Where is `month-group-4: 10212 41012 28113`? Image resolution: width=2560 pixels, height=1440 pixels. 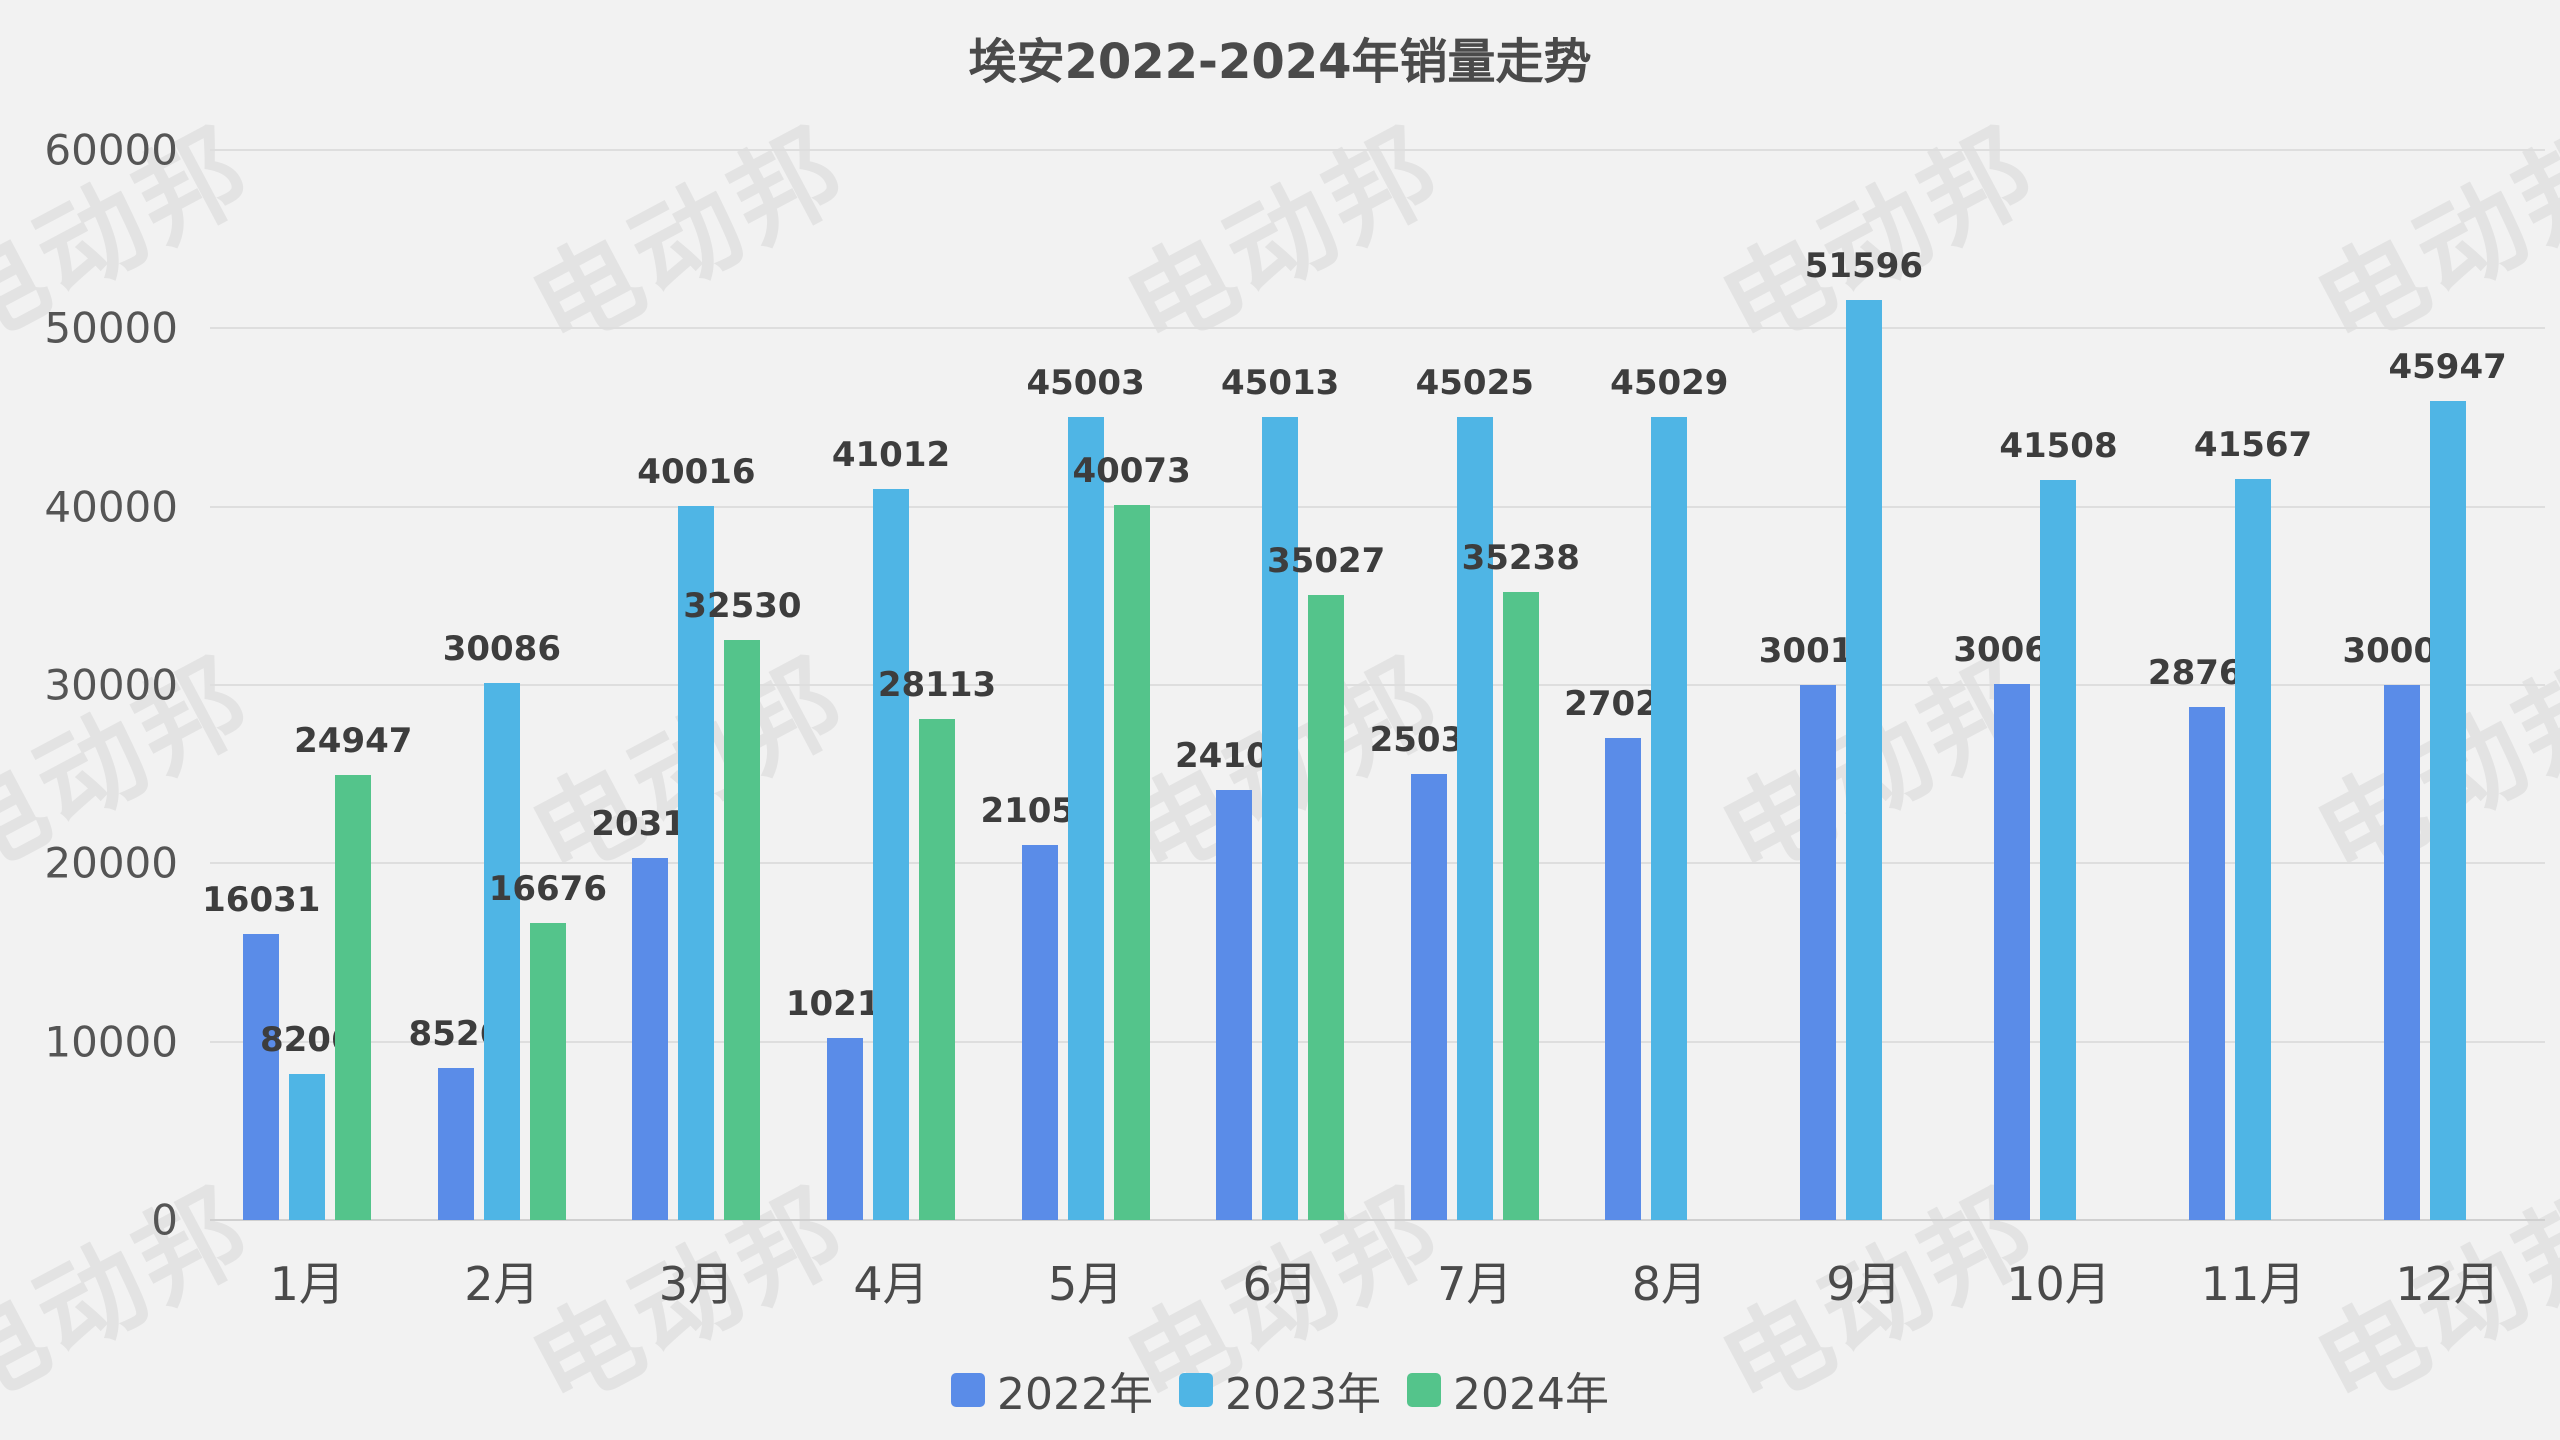
month-group-4: 10212 41012 28113 is located at coordinates (891, 685).